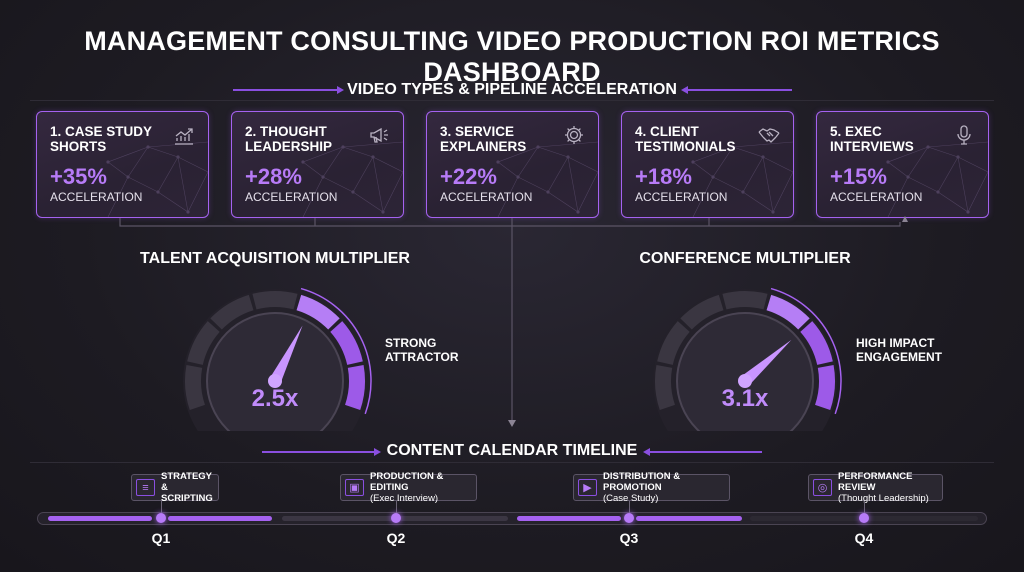 The image size is (1024, 572). What do you see at coordinates (161, 538) in the screenshot?
I see `quarter-label: Q1` at bounding box center [161, 538].